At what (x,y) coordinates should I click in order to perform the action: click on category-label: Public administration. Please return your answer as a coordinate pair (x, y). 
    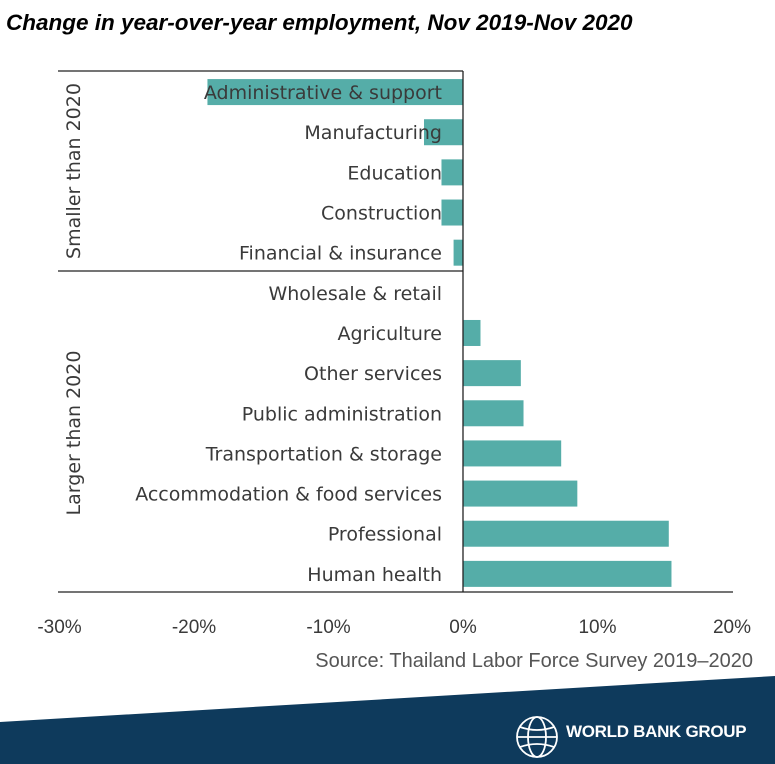
    Looking at the image, I should click on (342, 414).